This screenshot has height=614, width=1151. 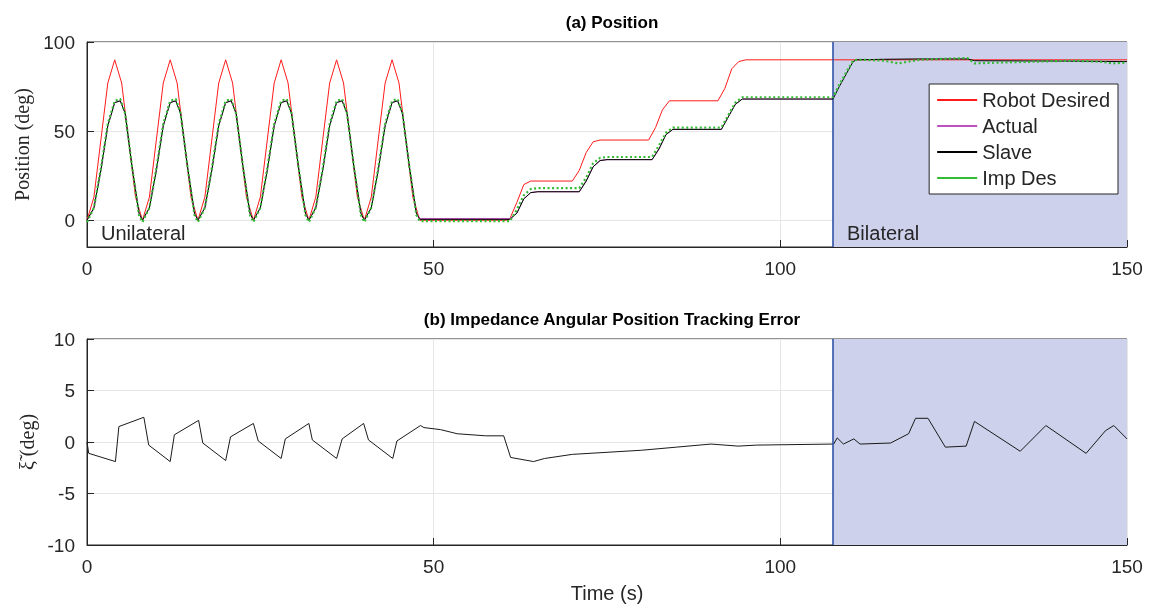 What do you see at coordinates (64, 339) in the screenshot?
I see `y-tick-label: 10` at bounding box center [64, 339].